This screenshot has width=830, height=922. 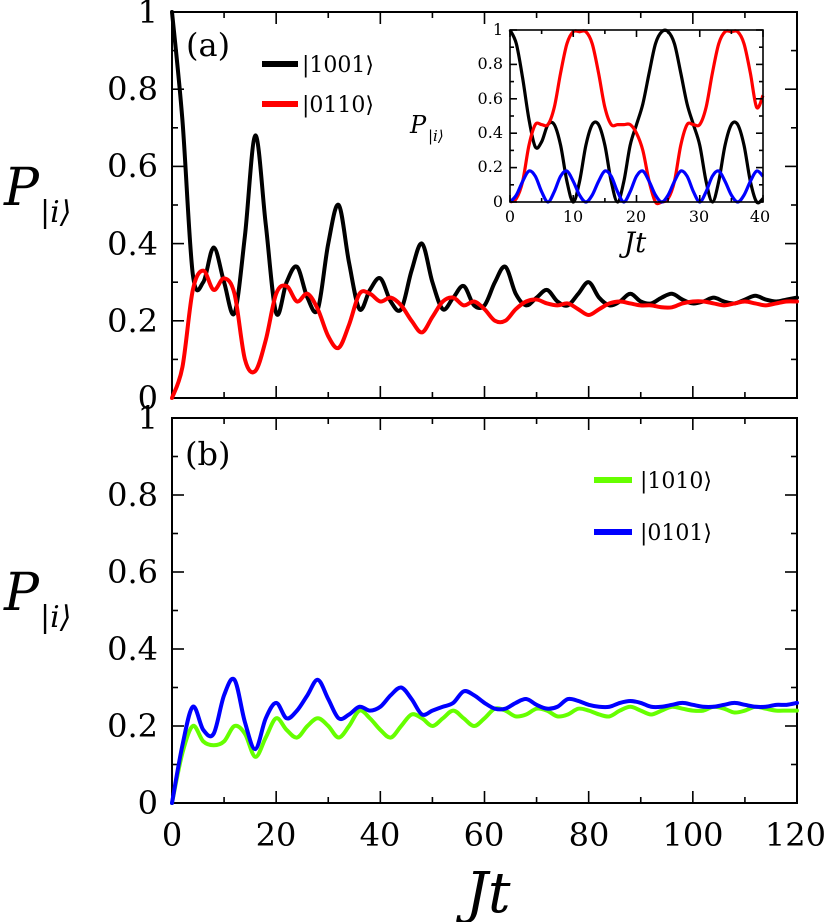 What do you see at coordinates (318, 85) in the screenshot?
I see `legend-a: |1001⟩ |0110⟩` at bounding box center [318, 85].